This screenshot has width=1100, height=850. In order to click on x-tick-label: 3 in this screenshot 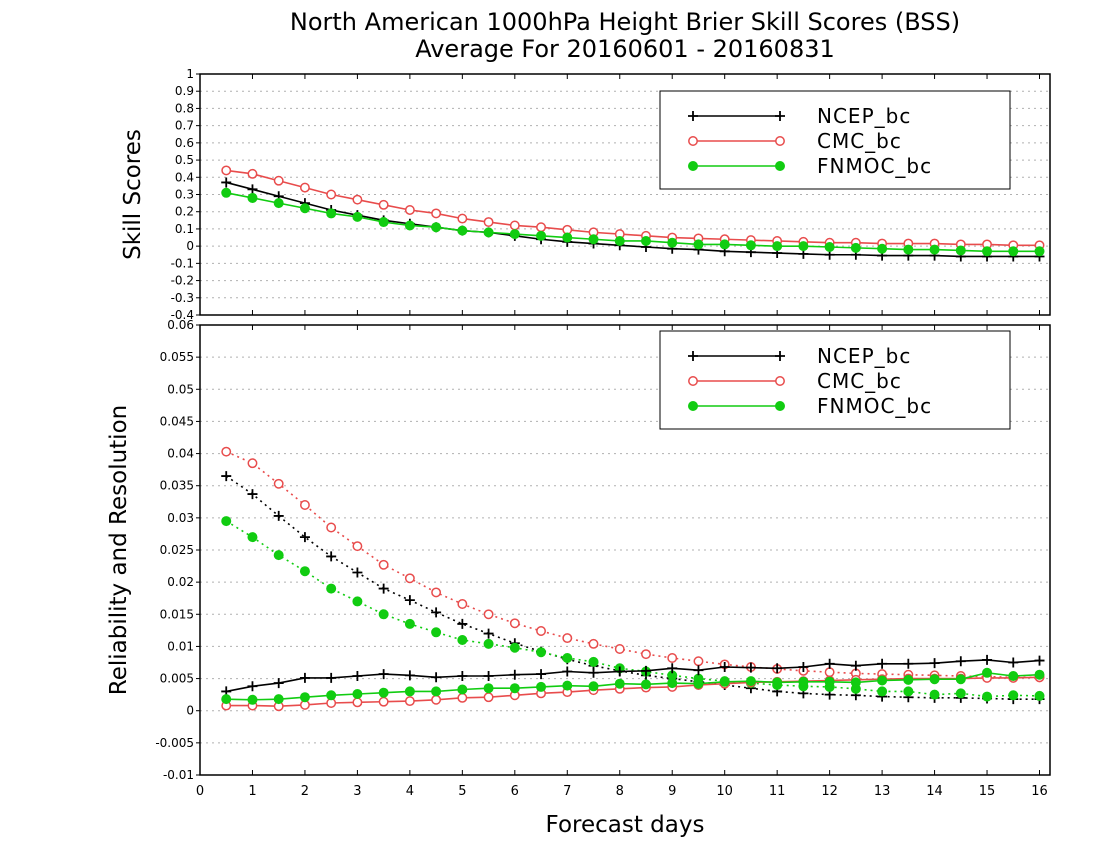, I will do `click(357, 791)`.